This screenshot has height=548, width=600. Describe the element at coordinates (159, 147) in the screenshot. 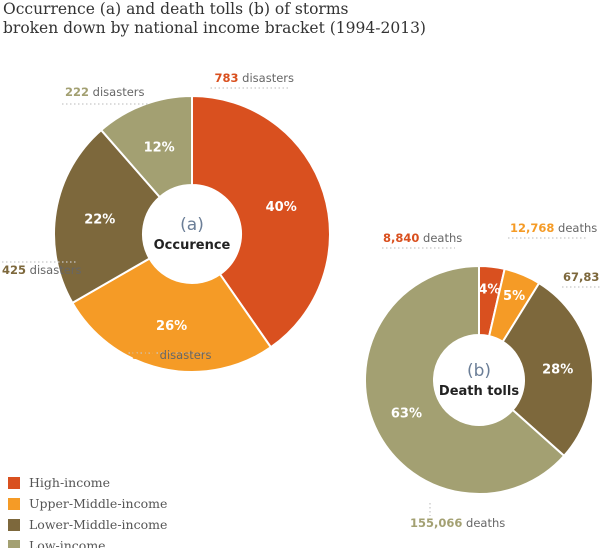

I see `donut-a-percent-low-income: 12%` at that location.